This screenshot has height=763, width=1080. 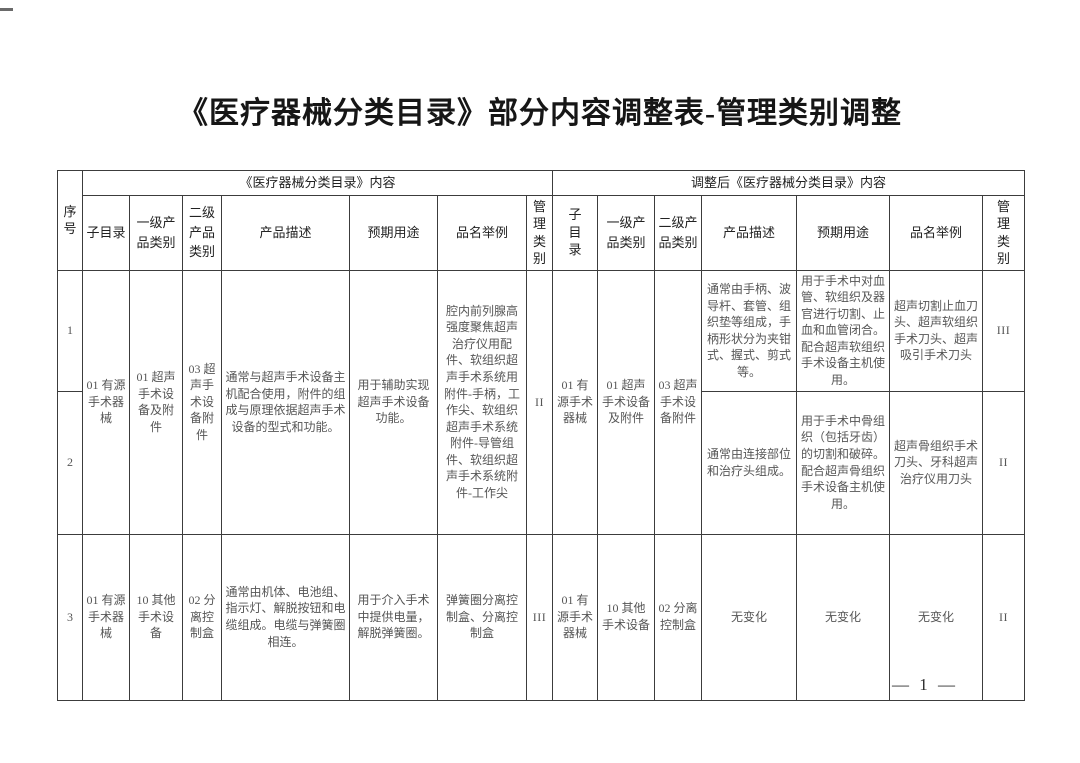 What do you see at coordinates (393, 617) in the screenshot?
I see `cell-r3-left-intended-use: 用于介入手术中提供电量，解脱弹簧圈。` at bounding box center [393, 617].